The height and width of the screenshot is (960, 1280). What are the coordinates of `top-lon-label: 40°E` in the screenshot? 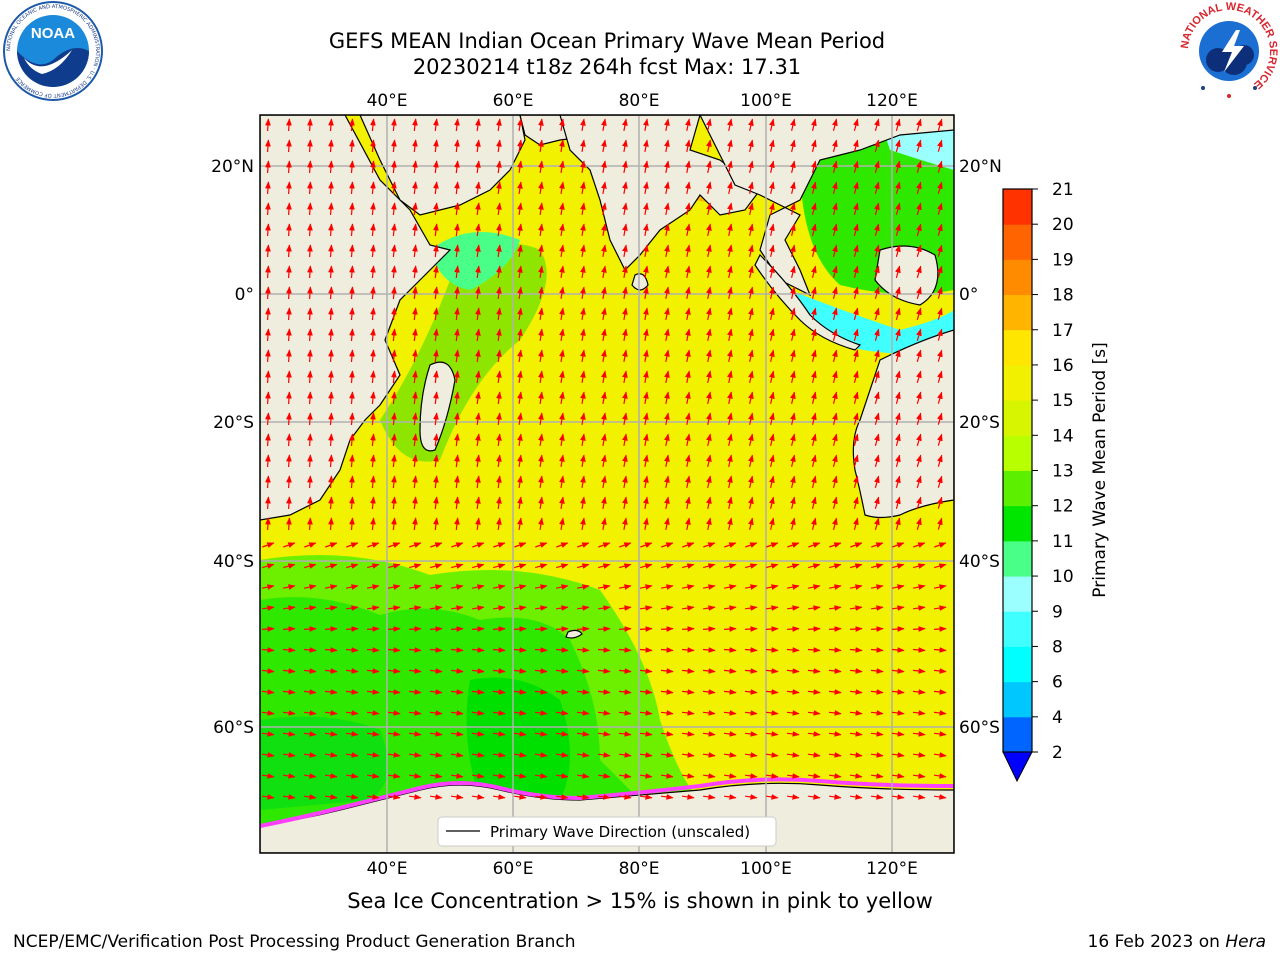 It's located at (387, 101).